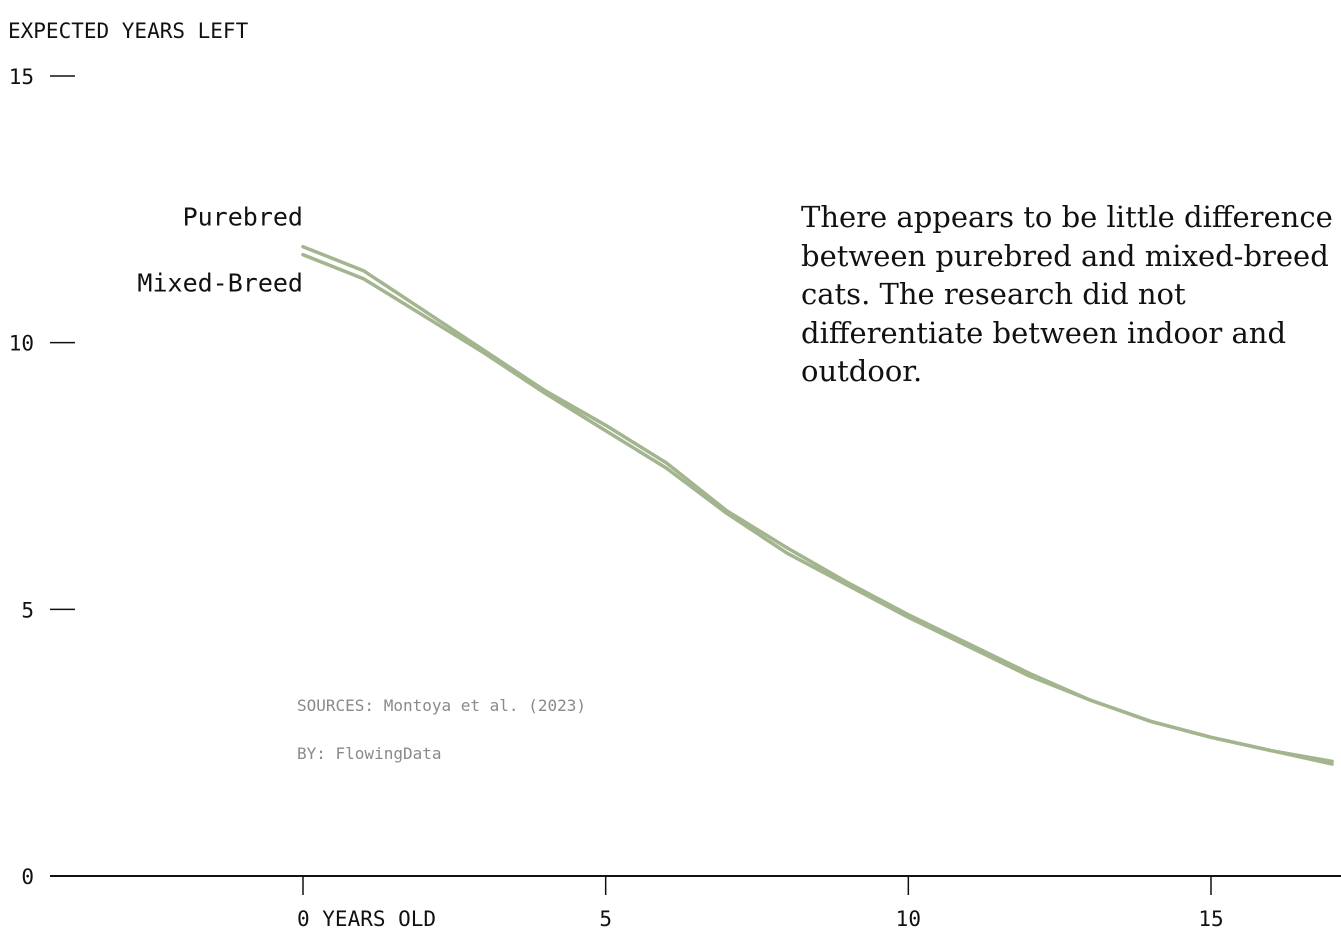  What do you see at coordinates (441, 705) in the screenshot?
I see `sources-credit: SOURCES: Montoya et al. (2023)` at bounding box center [441, 705].